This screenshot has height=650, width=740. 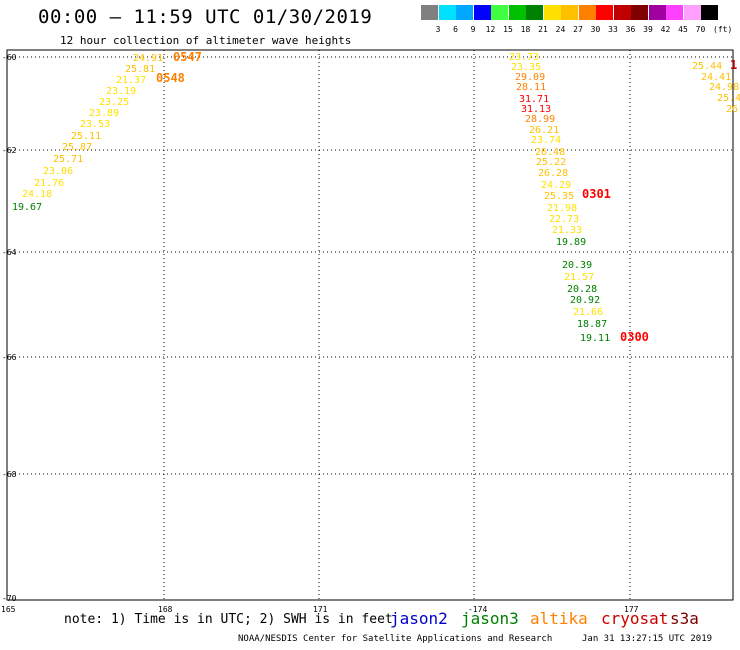 I want to click on legend-unit: (ft), so click(x=723, y=29).